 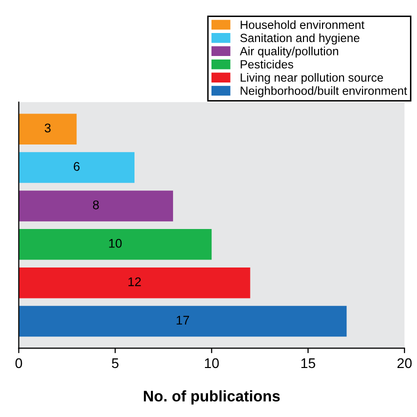 What do you see at coordinates (300, 38) in the screenshot?
I see `legend-label: Sanitation and hygiene` at bounding box center [300, 38].